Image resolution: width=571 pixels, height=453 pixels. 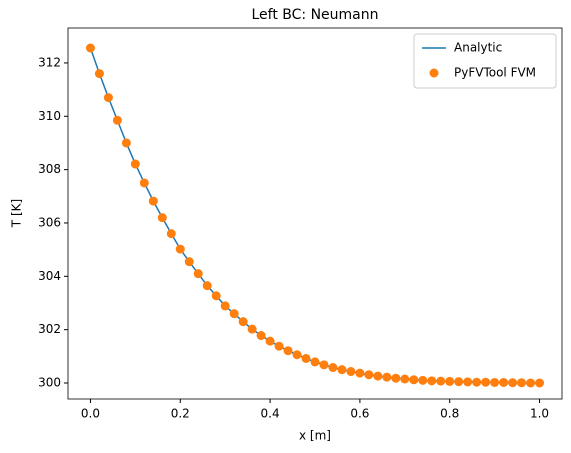 I want to click on x-tick-label: 0.2, so click(x=180, y=414).